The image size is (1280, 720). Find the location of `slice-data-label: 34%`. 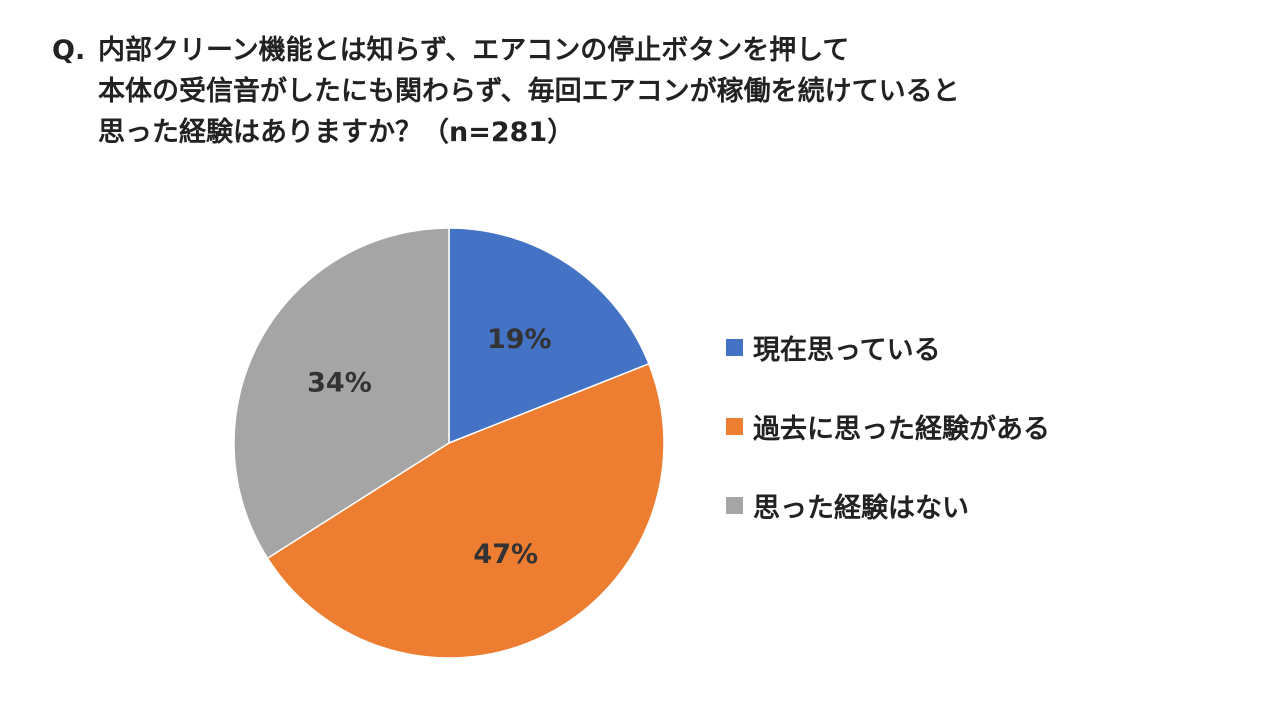

slice-data-label: 34% is located at coordinates (339, 382).